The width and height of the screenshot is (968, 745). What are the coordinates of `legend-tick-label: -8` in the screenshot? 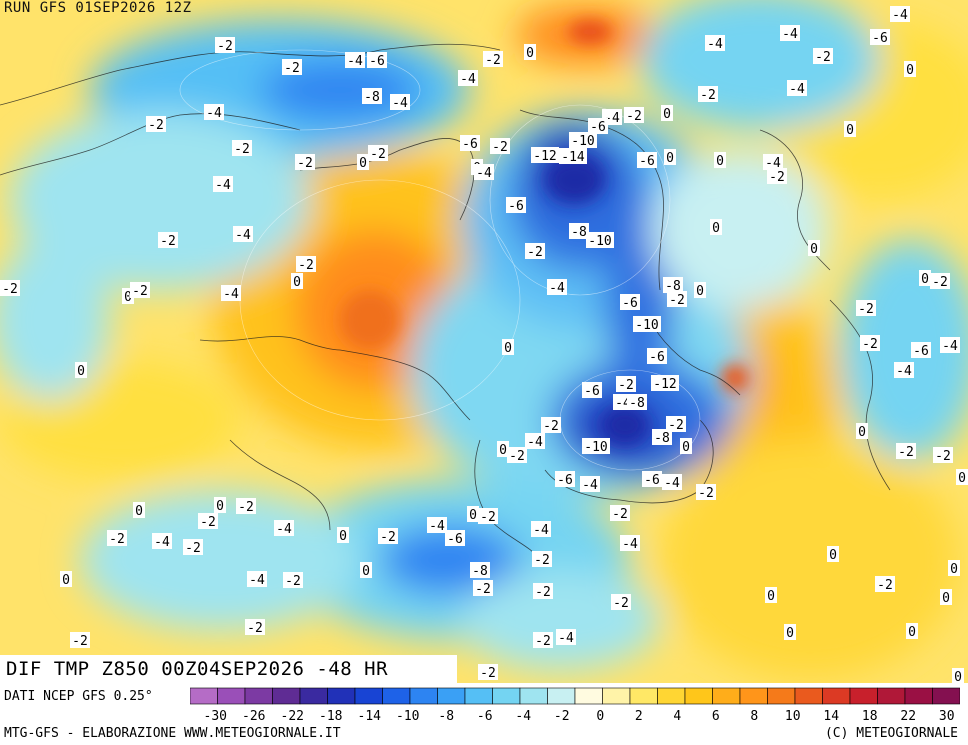 It's located at (446, 716).